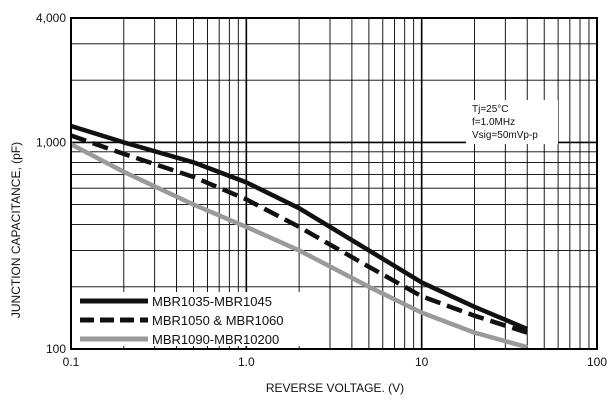 This screenshot has height=401, width=611. Describe the element at coordinates (246, 362) in the screenshot. I see `x-tick-label-1: 1.0` at that location.